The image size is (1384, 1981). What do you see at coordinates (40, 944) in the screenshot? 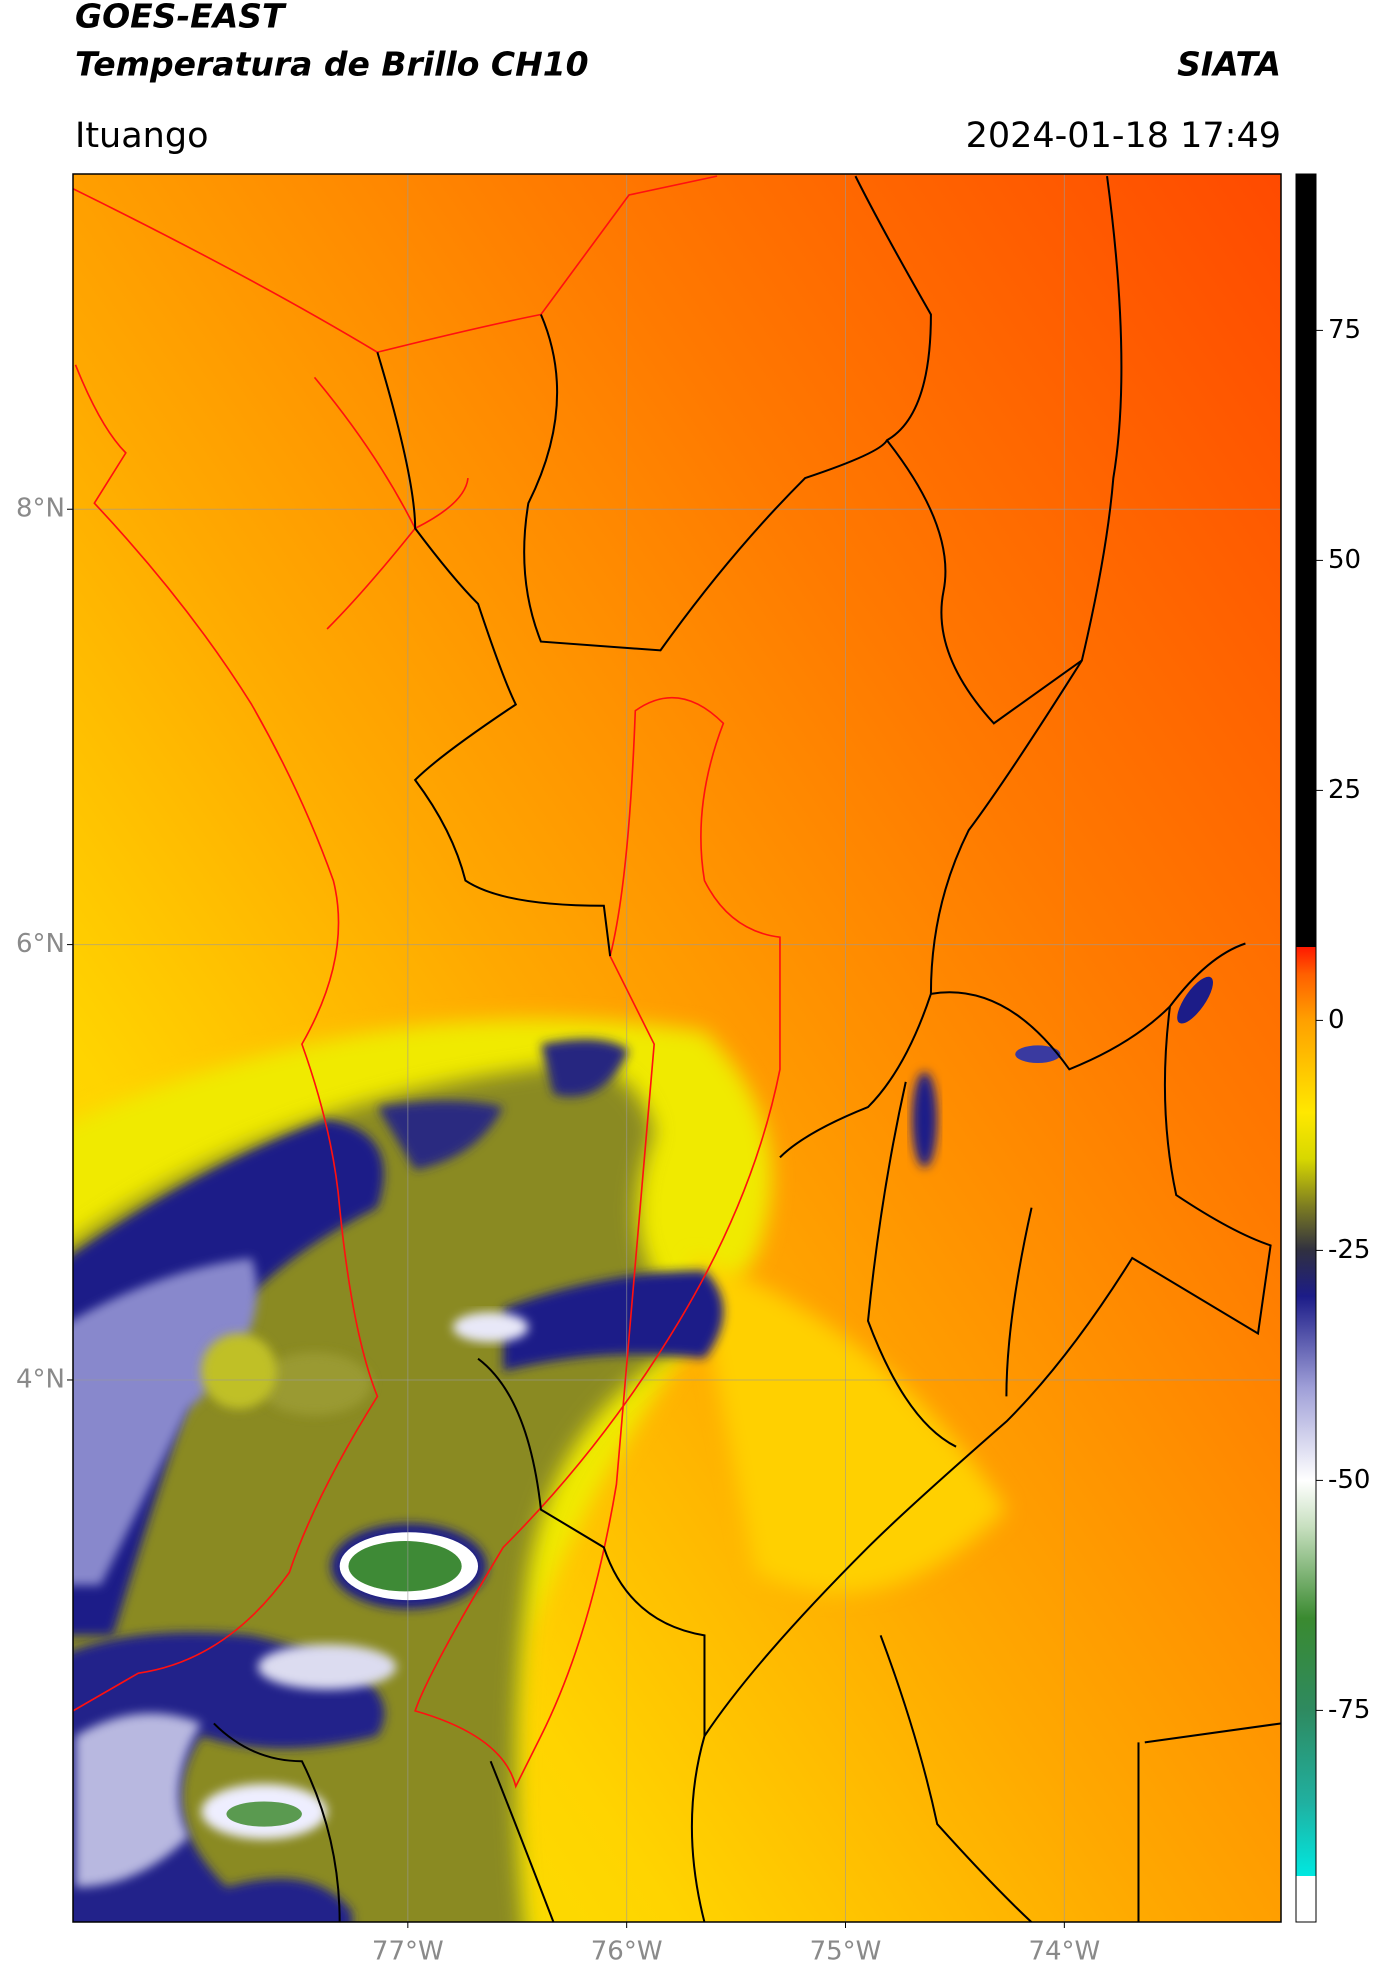
I see `y-tick-label: 6°N` at bounding box center [40, 944].